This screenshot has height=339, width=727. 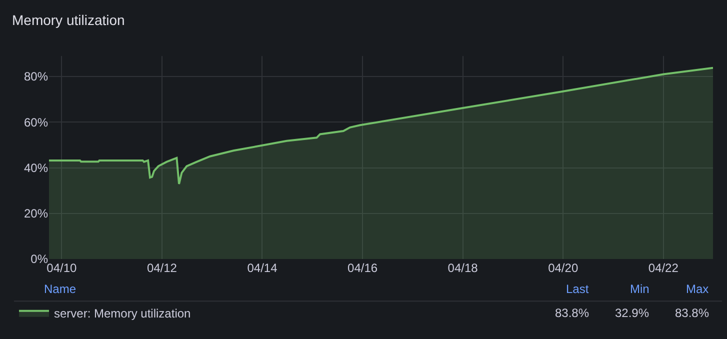 I want to click on y-tick-label: 0%, so click(x=39, y=259).